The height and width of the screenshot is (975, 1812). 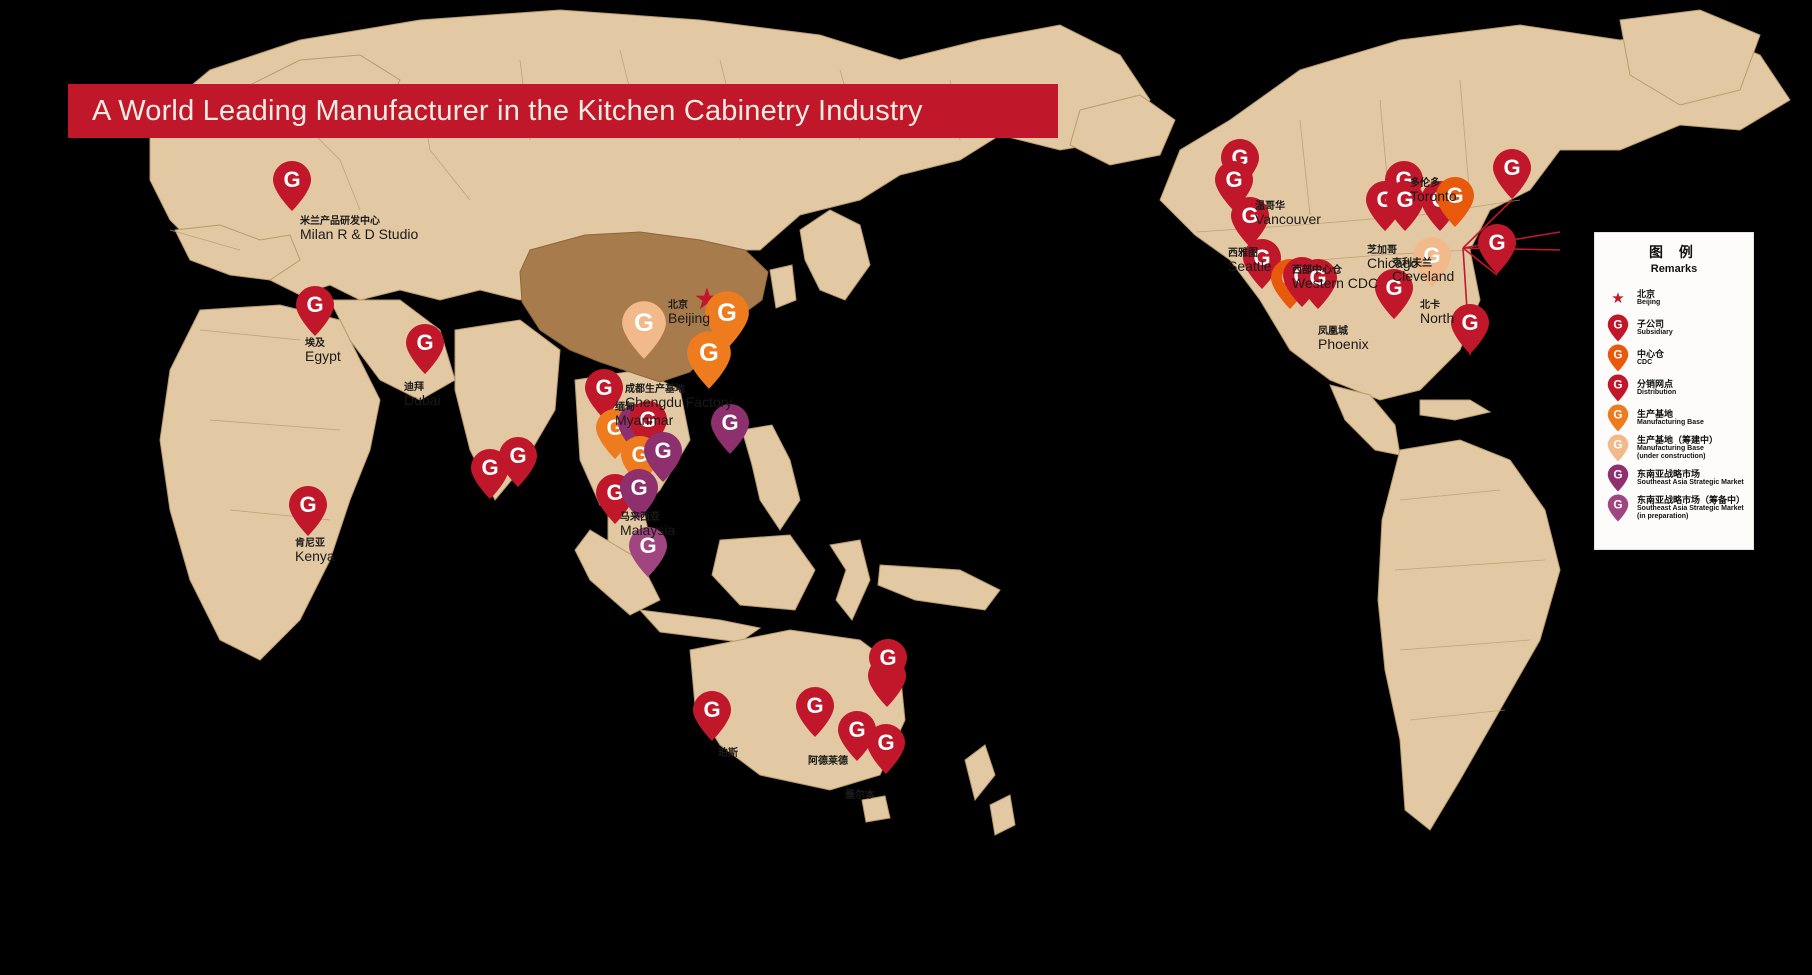 I want to click on star-icon: ★, so click(x=1618, y=298).